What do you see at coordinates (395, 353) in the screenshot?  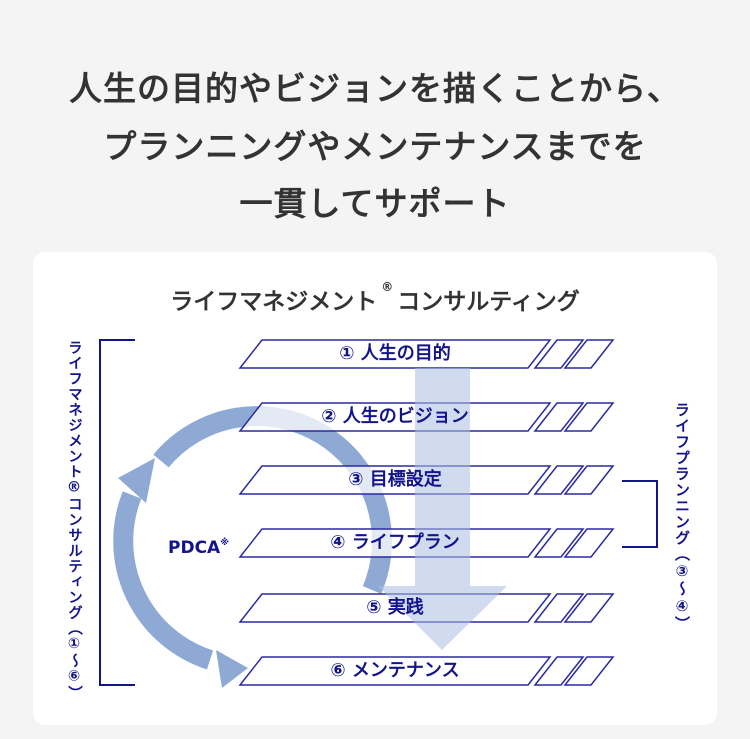 I see `step-1-label: ① 人生の目的` at bounding box center [395, 353].